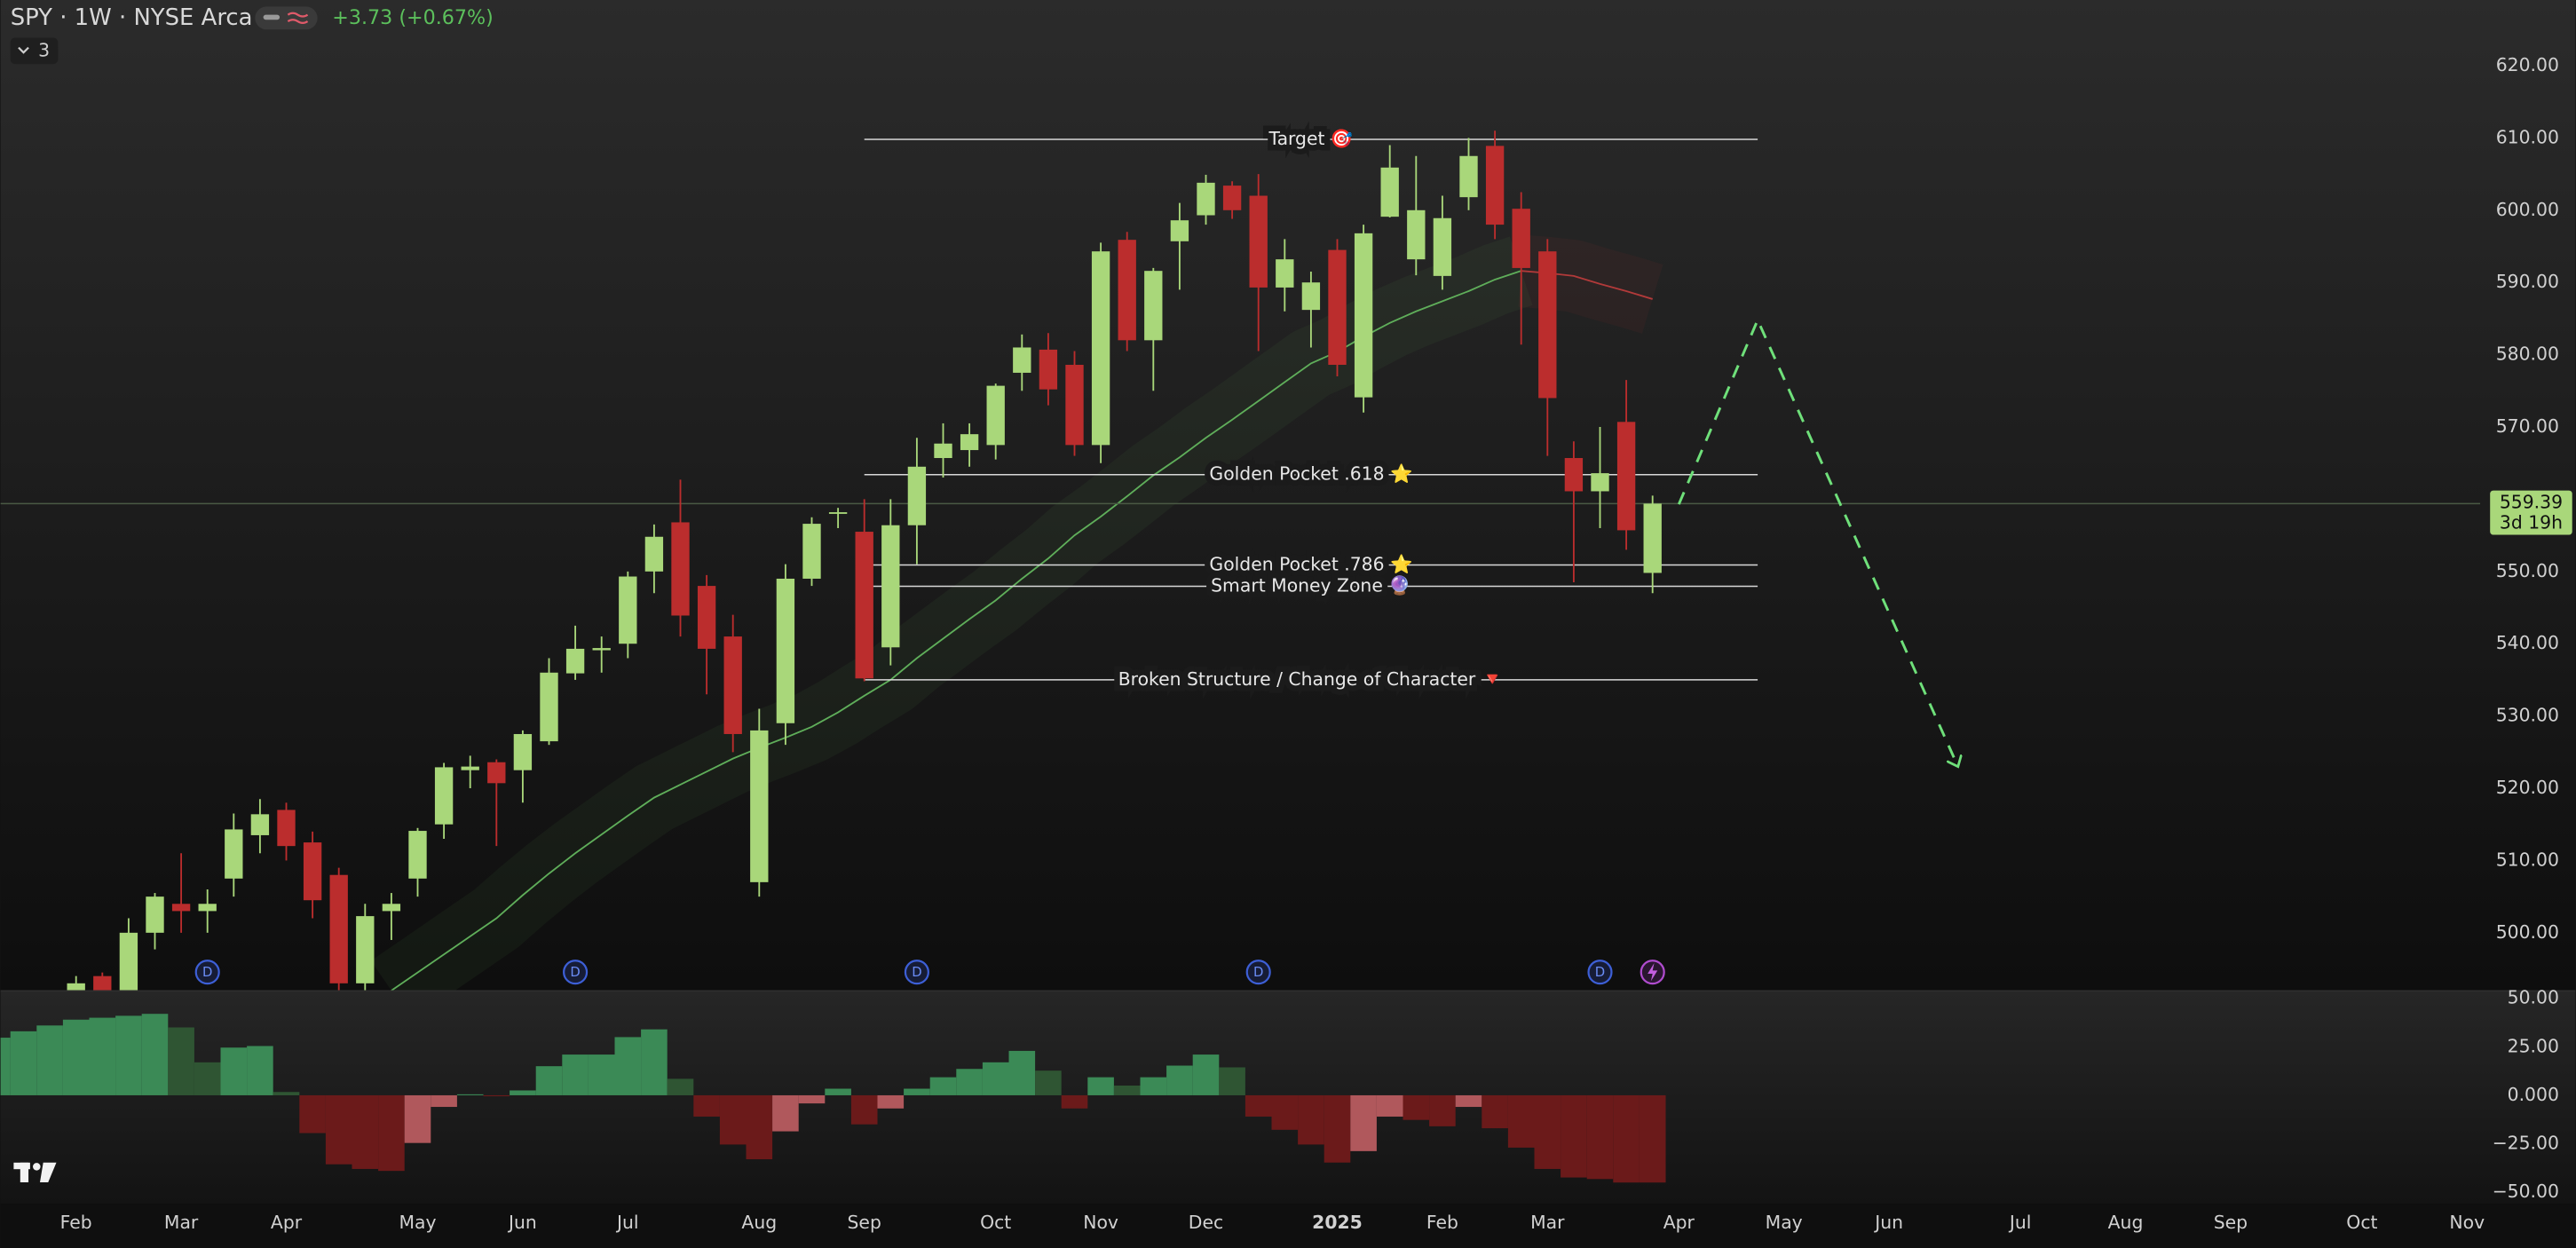 Image resolution: width=2576 pixels, height=1248 pixels. What do you see at coordinates (2527, 64) in the screenshot?
I see `y-tick-label: 620.00` at bounding box center [2527, 64].